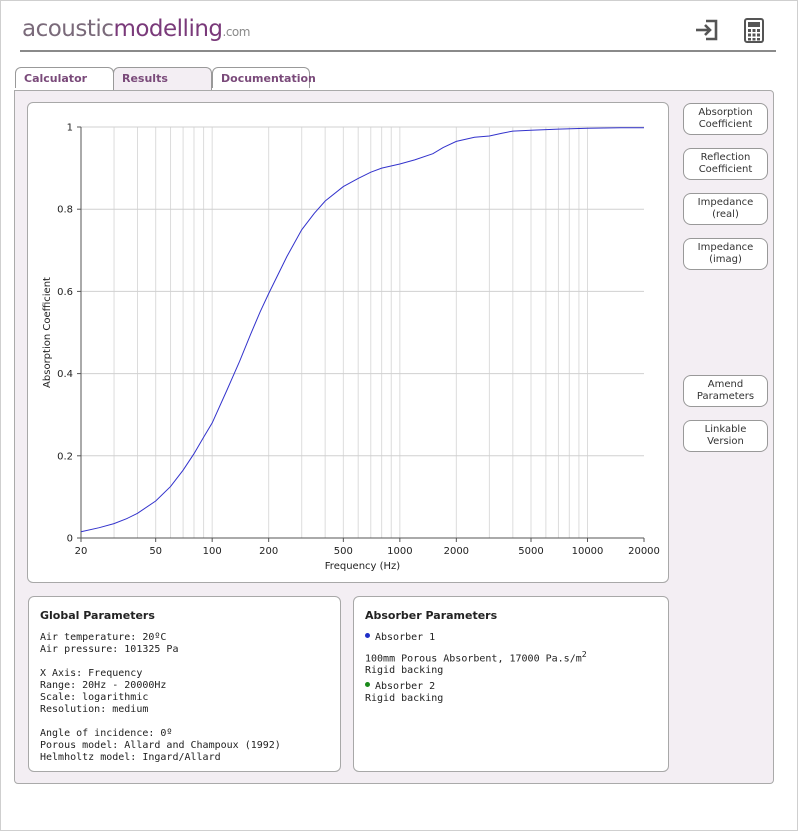 The image size is (798, 831). What do you see at coordinates (725, 436) in the screenshot?
I see `linkable-version-button: Linkable Version` at bounding box center [725, 436].